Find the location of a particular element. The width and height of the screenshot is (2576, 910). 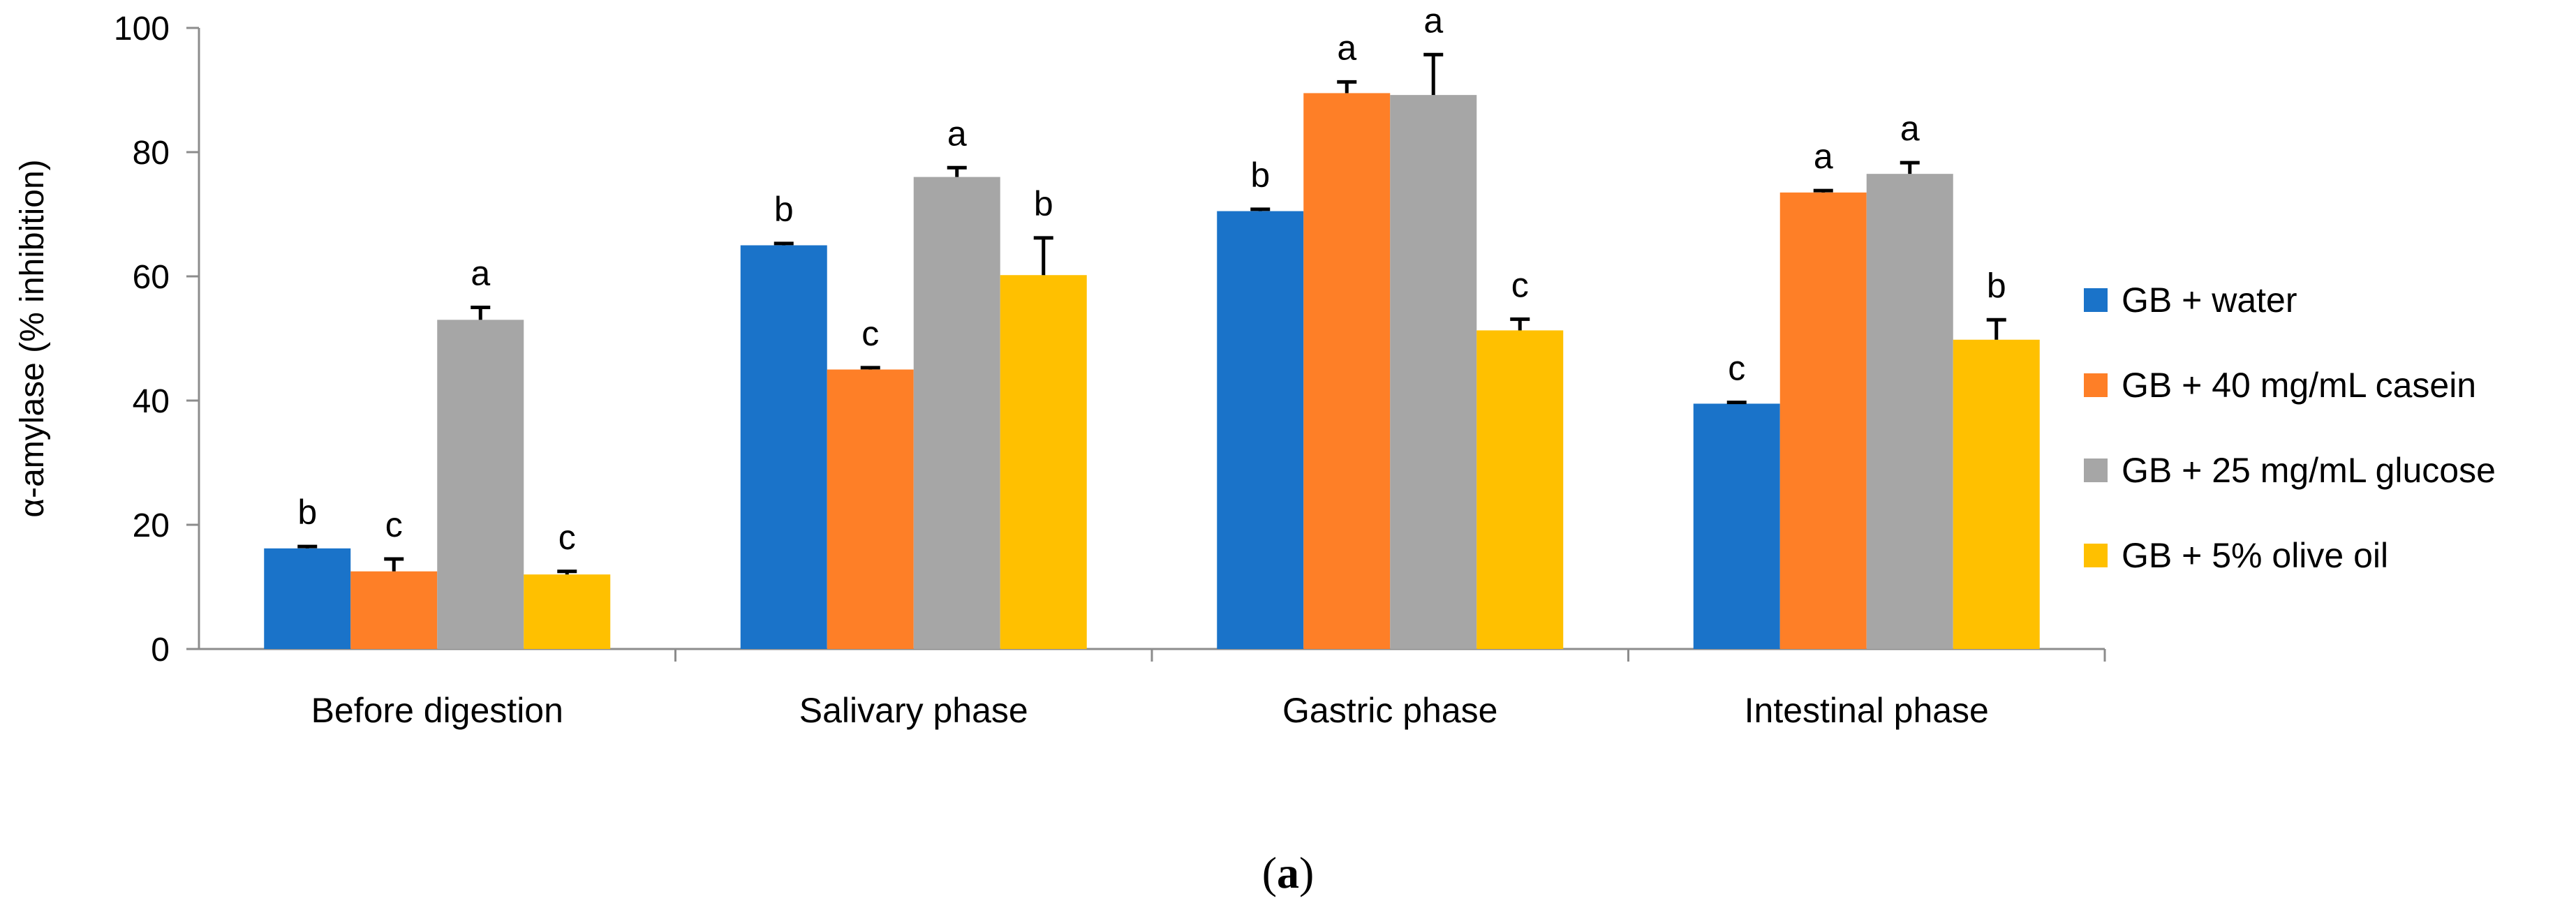

y-tick-label: 80 is located at coordinates (151, 153).